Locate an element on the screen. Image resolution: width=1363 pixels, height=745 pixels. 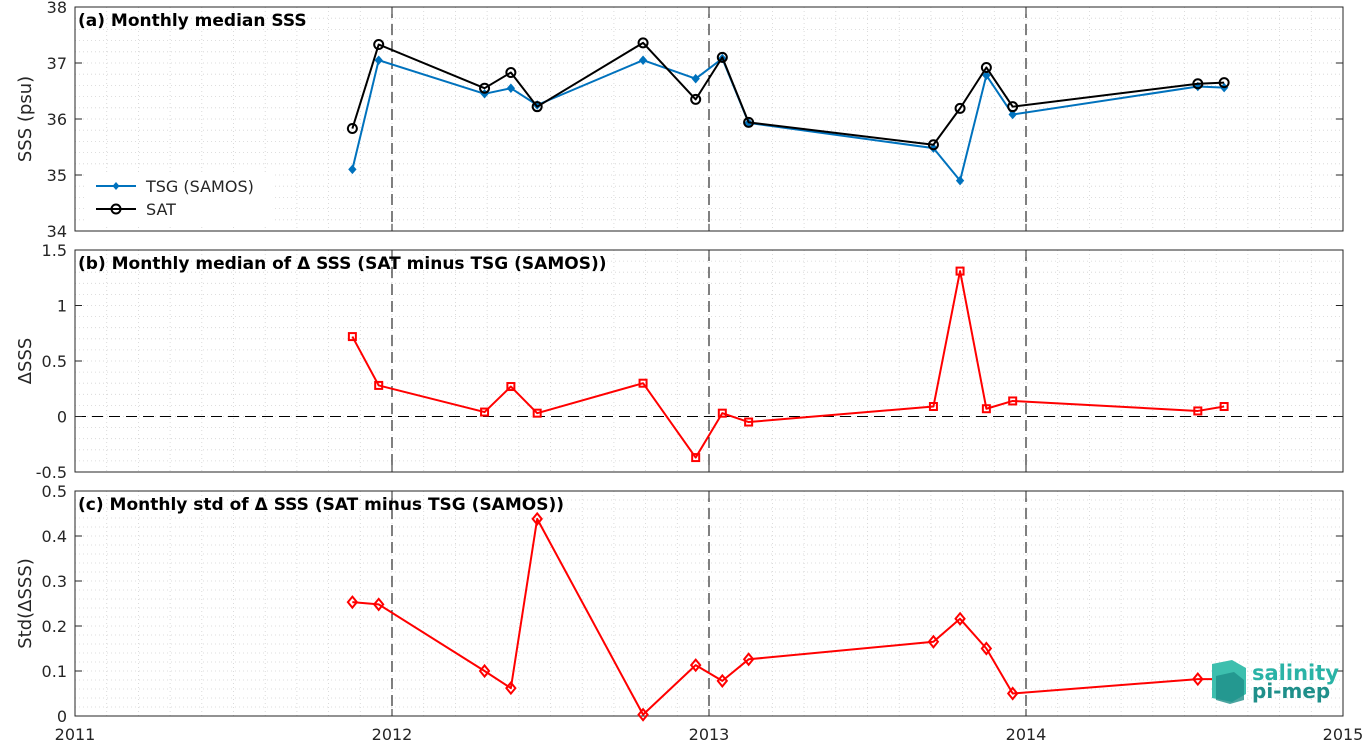
legend-label-tsg: TSG (SAMOS) is located at coordinates (199, 186).